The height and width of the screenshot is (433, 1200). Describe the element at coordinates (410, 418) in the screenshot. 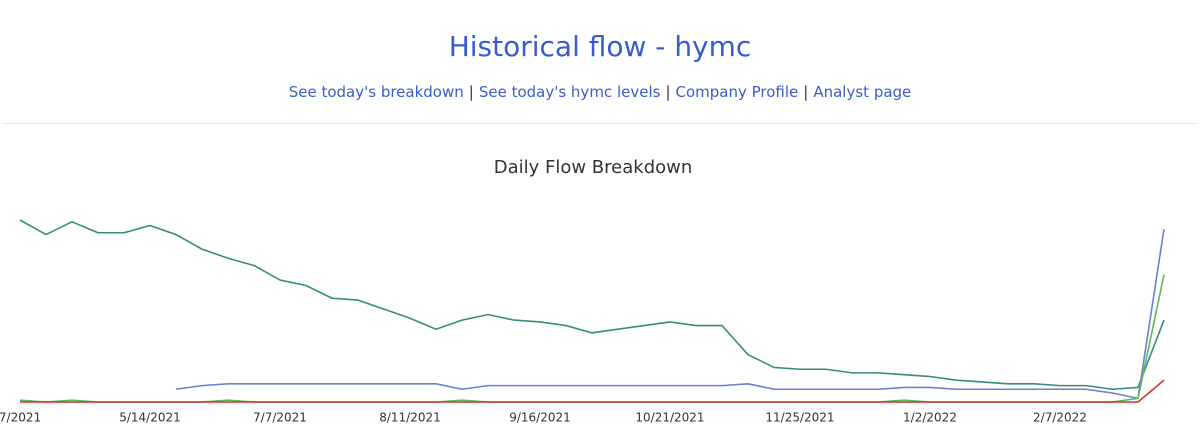

I see `x-tick-label: 8/11/2021` at that location.